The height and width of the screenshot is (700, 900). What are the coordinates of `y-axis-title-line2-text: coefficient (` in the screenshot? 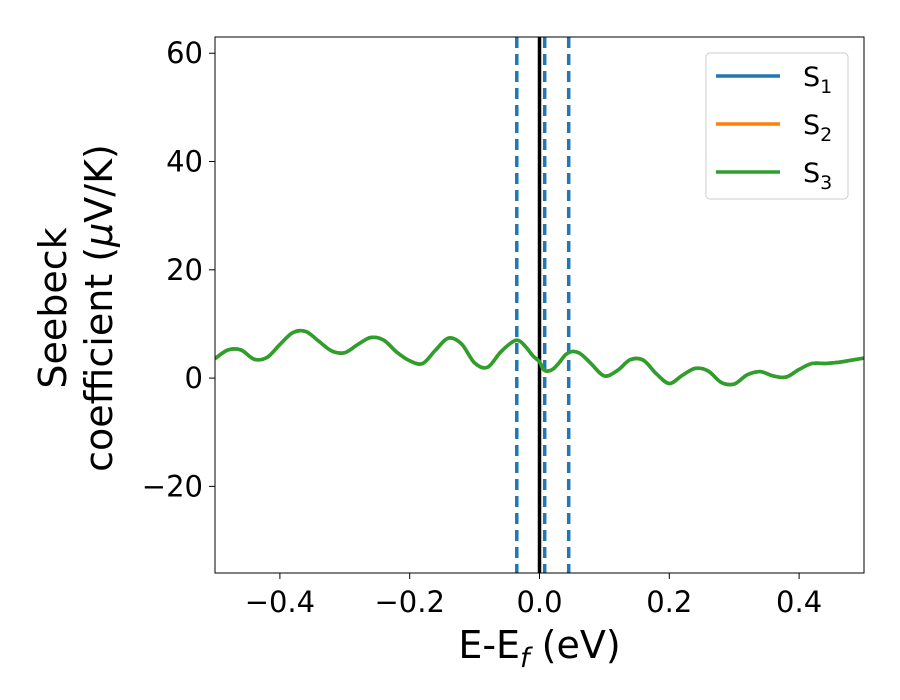 It's located at (99, 359).